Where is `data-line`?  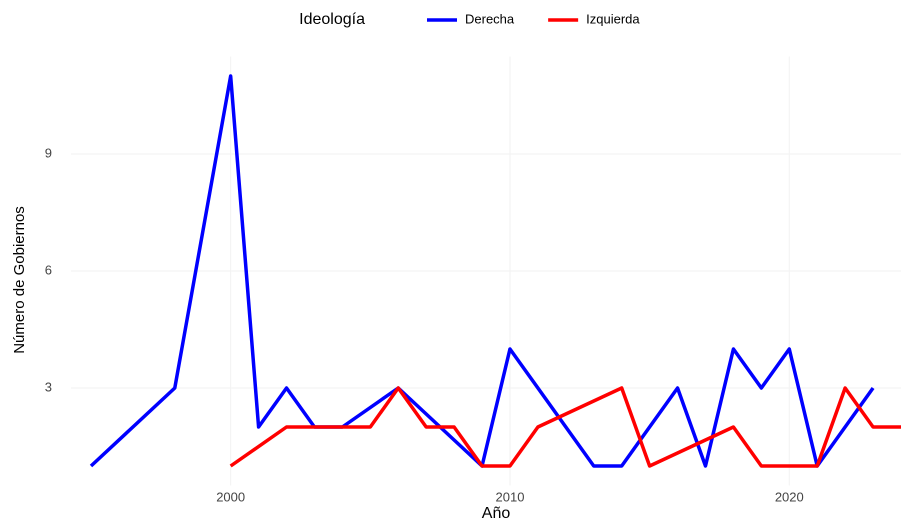 data-line is located at coordinates (565, 427).